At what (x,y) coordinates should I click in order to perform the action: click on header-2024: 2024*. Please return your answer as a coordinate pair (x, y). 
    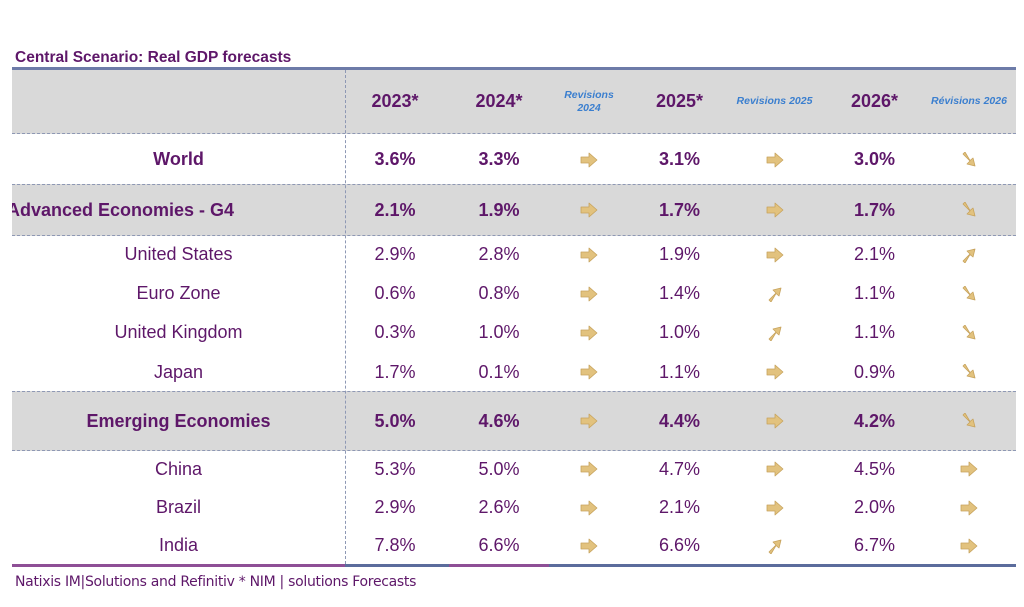
    Looking at the image, I should click on (499, 101).